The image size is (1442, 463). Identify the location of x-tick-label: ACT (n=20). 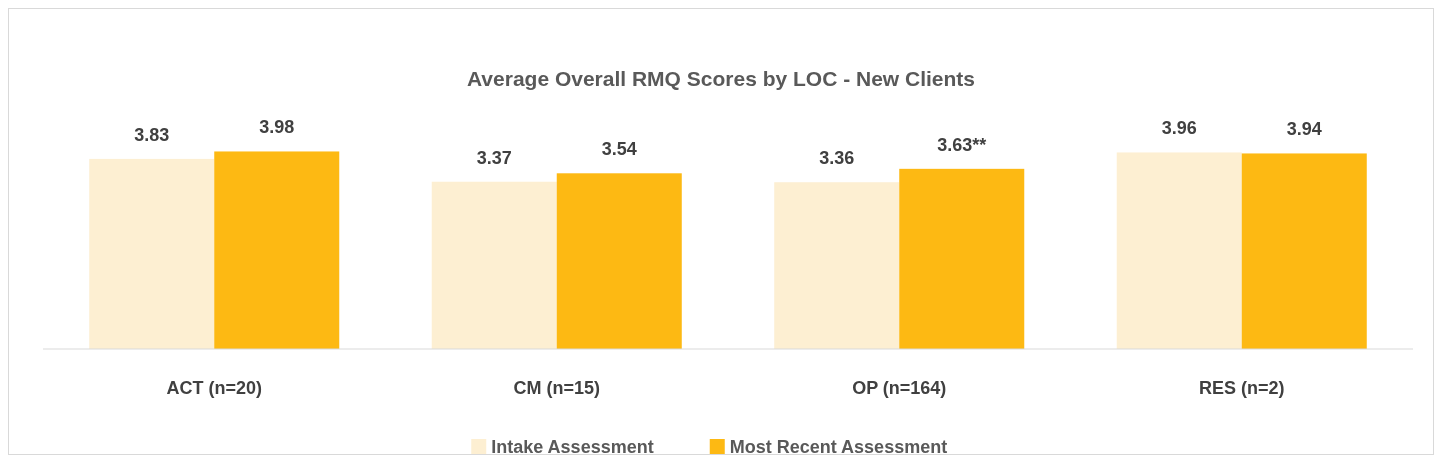
(214, 388).